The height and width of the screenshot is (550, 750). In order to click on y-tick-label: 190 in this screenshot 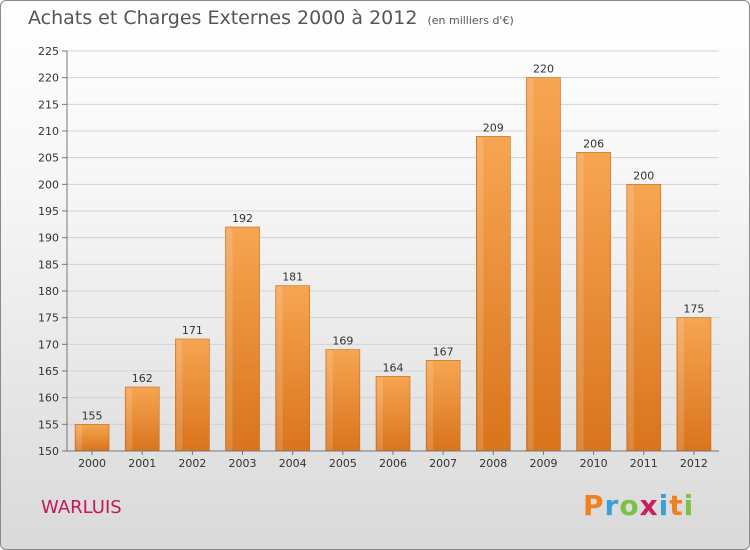, I will do `click(48, 238)`.